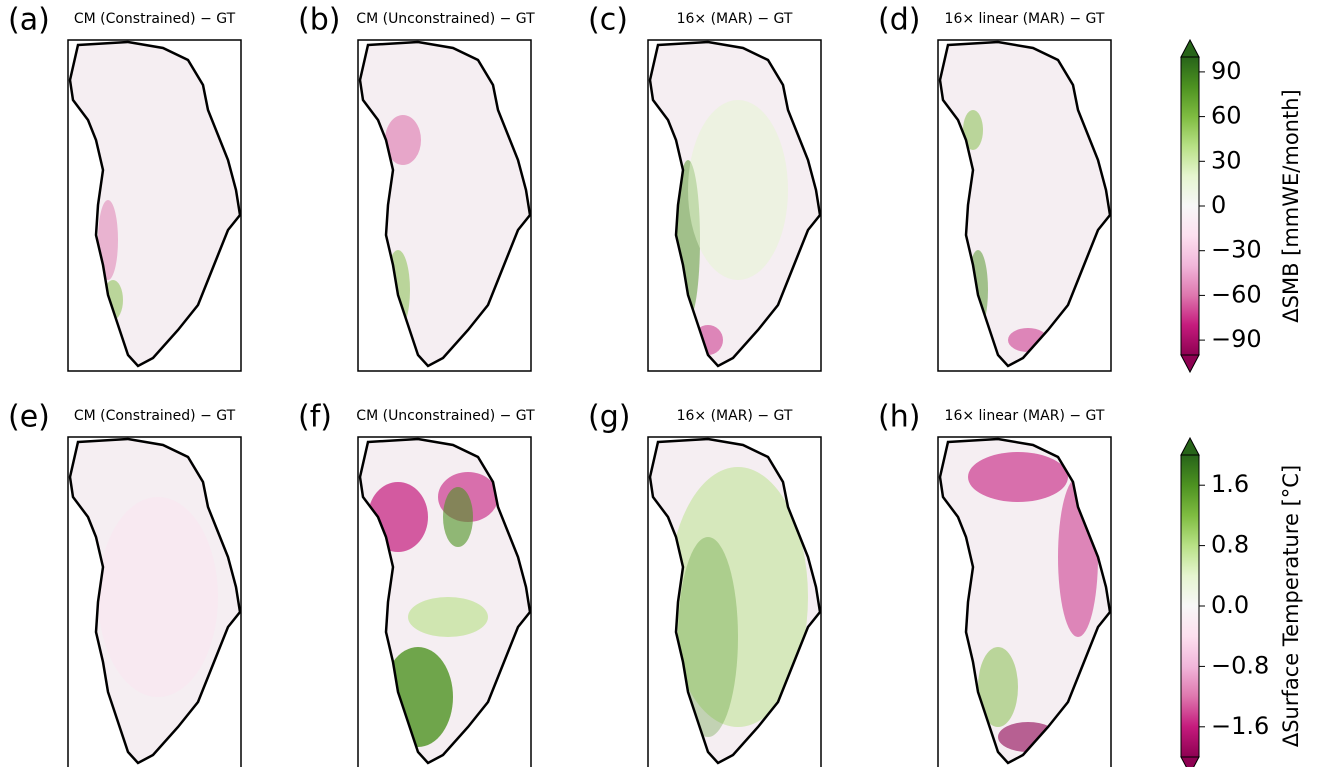 The width and height of the screenshot is (1320, 767). Describe the element at coordinates (29, 20) in the screenshot. I see `panel-label: (a)` at that location.